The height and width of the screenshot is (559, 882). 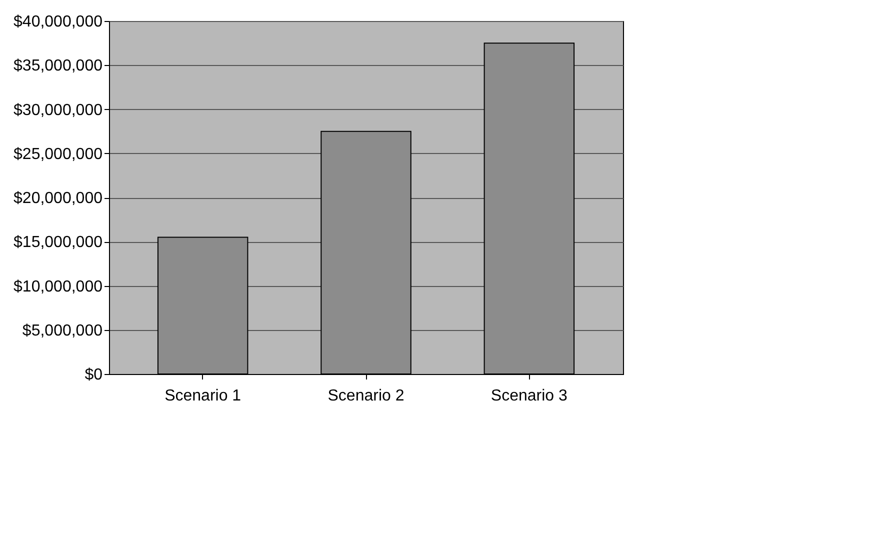 I want to click on y-tick-label: $10,000,000, so click(x=58, y=287).